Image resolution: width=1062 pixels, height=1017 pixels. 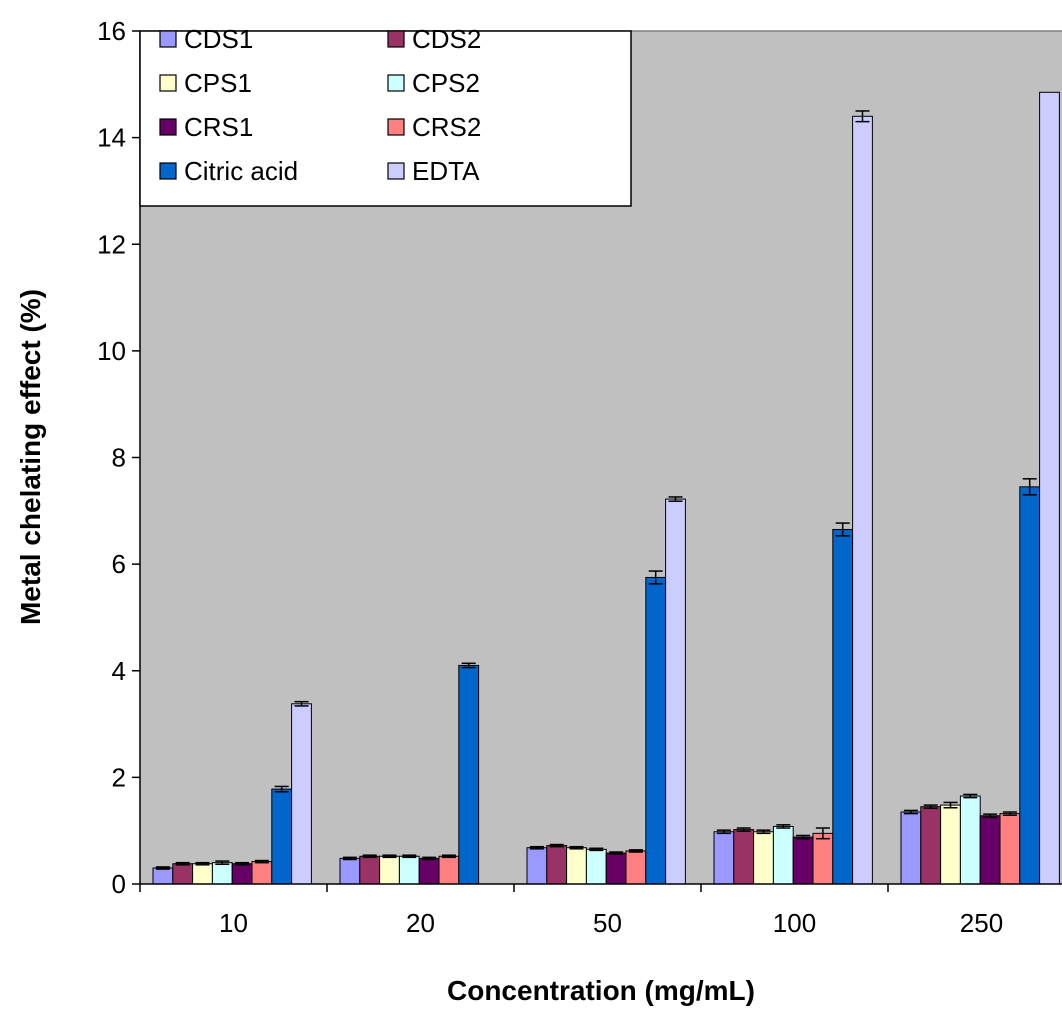 What do you see at coordinates (119, 884) in the screenshot?
I see `y-tick-label: 0` at bounding box center [119, 884].